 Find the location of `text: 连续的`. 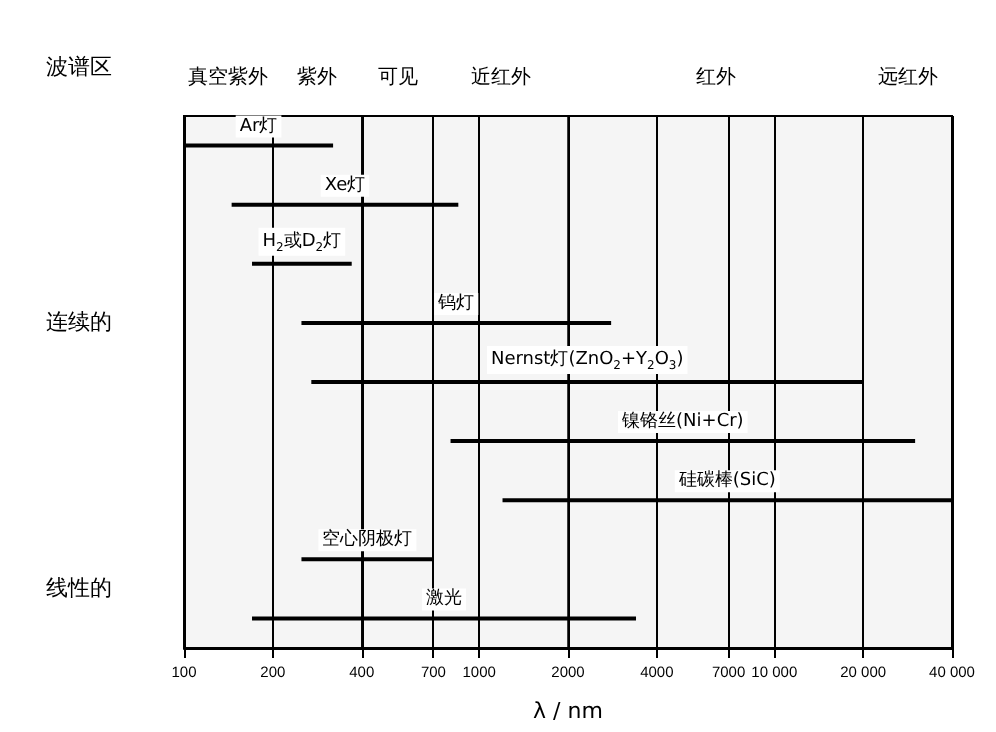

text: 连续的 is located at coordinates (79, 321).